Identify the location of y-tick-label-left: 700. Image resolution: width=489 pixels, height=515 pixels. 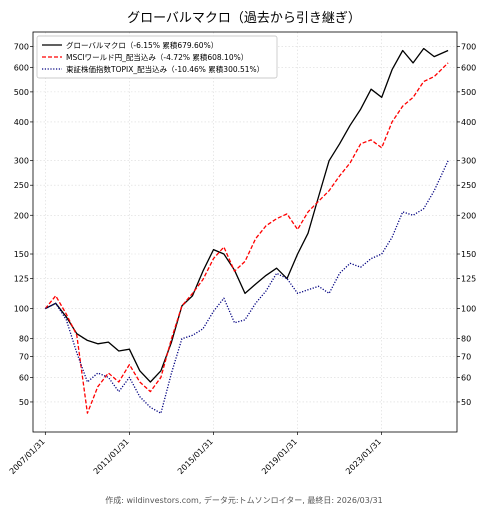
(21, 47).